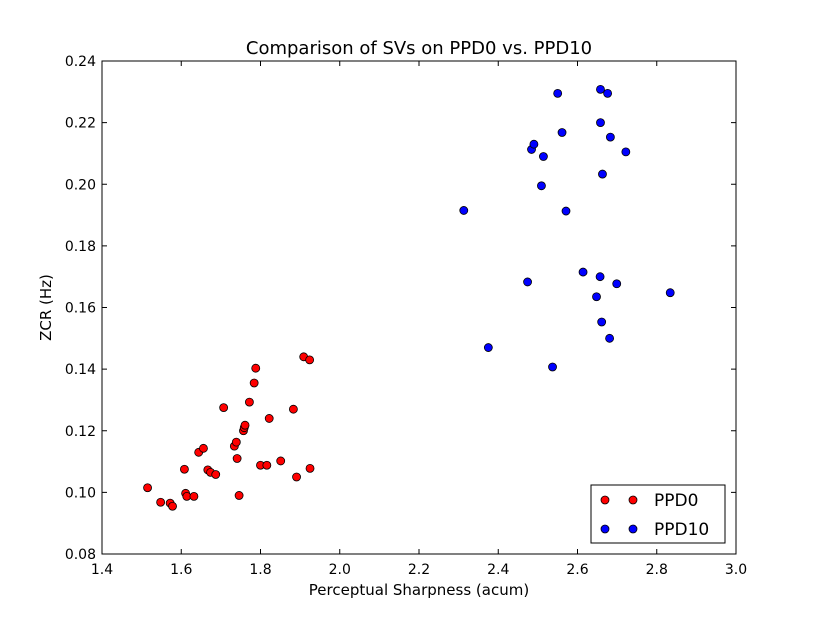 Image resolution: width=817 pixels, height=617 pixels. I want to click on legend-label: PPD10, so click(681, 530).